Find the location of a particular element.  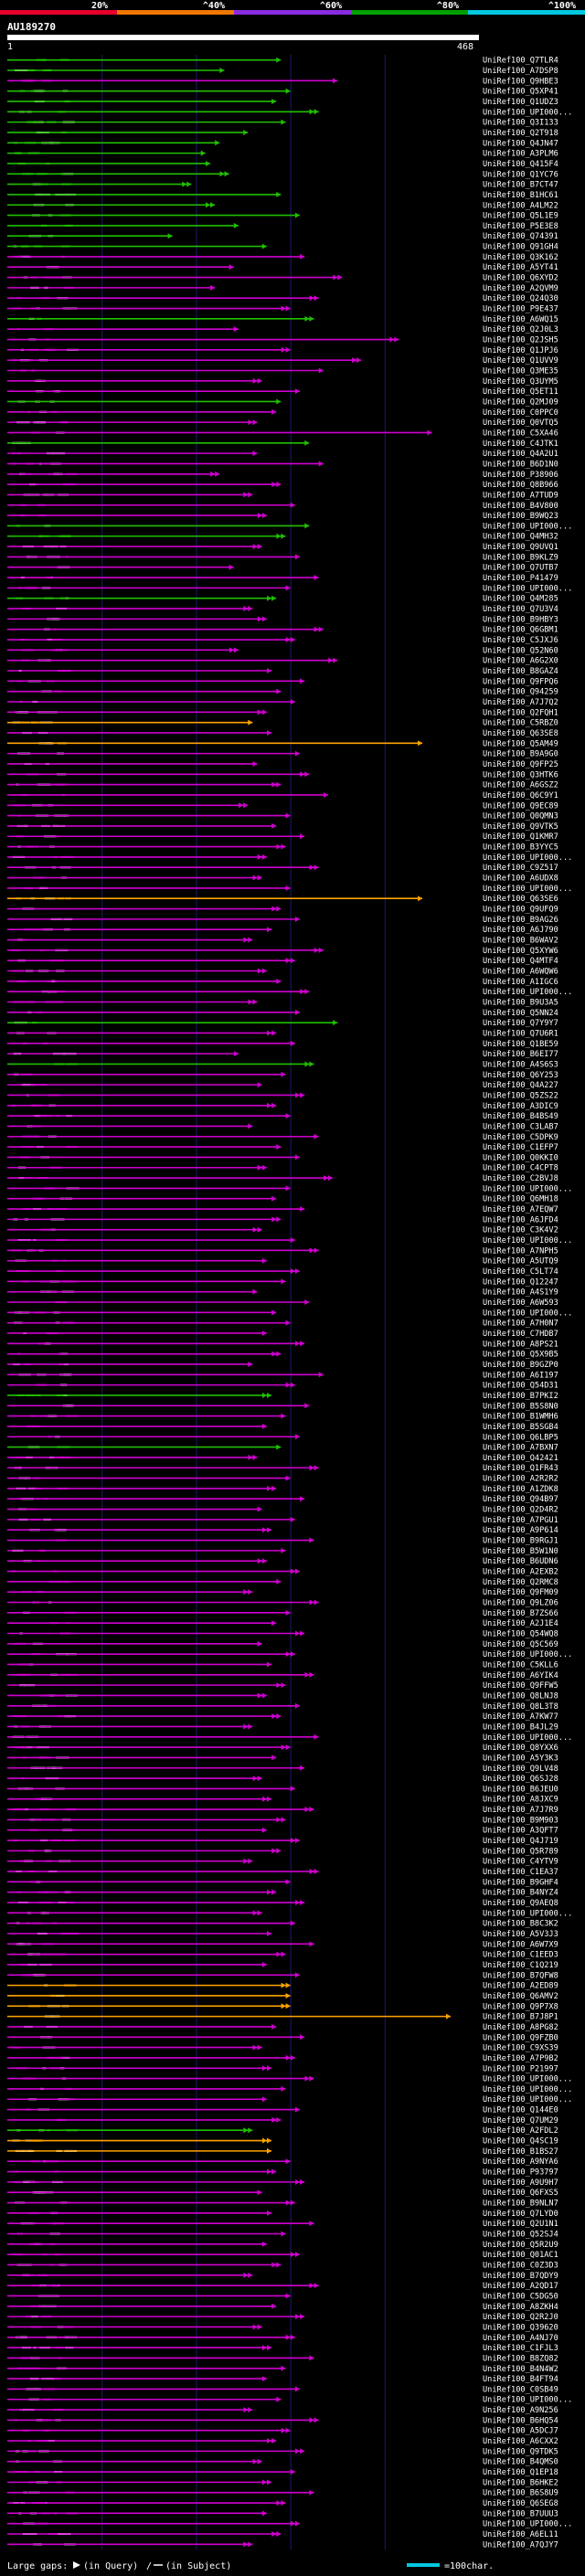

hit-row: UniRef100_Q5ZS22 is located at coordinates (283, 1095).